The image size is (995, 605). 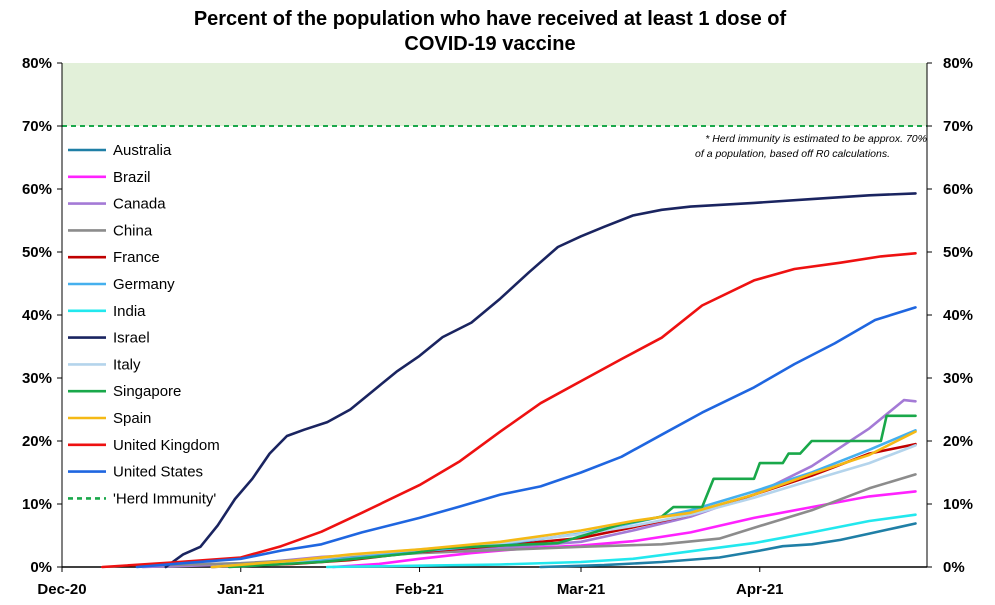 I want to click on y-tick-label-right: 30%, so click(x=958, y=378).